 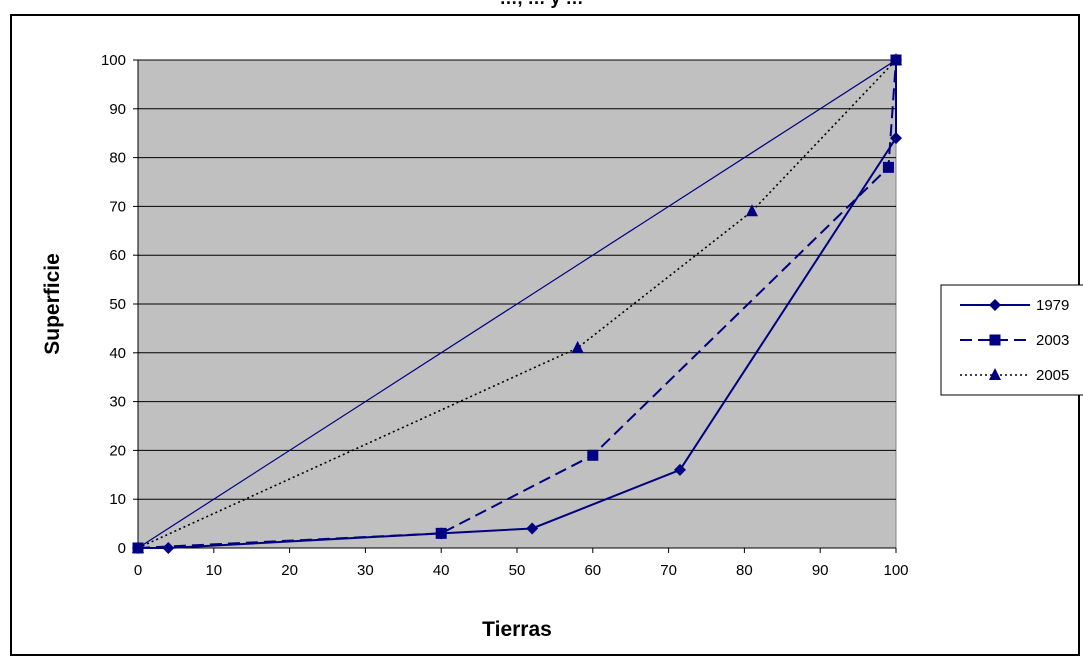 What do you see at coordinates (1011, 340) in the screenshot?
I see `legend: 1979 2003 2005` at bounding box center [1011, 340].